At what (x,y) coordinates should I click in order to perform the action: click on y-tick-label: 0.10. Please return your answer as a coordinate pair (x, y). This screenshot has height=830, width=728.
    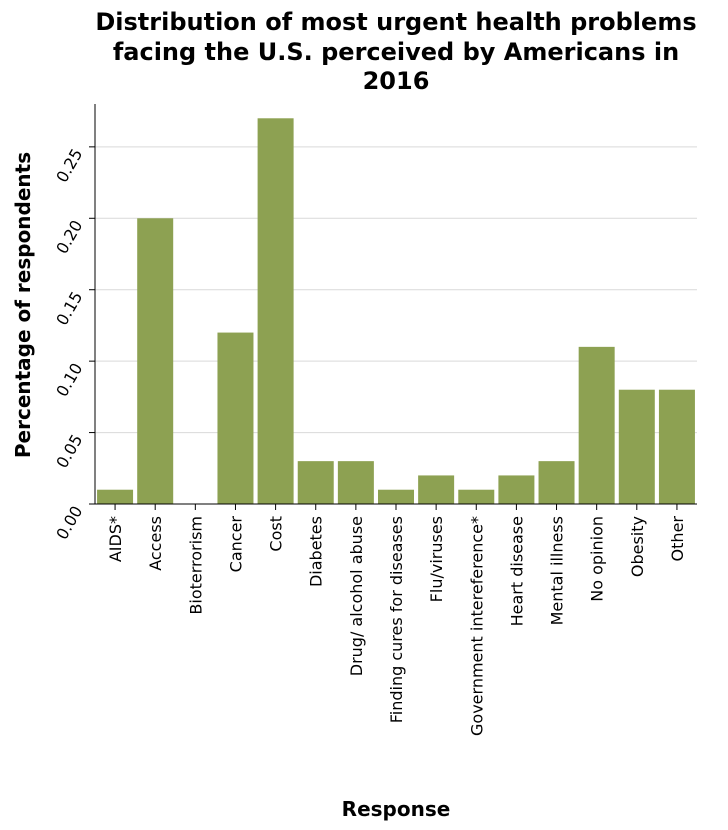
    Looking at the image, I should click on (69, 380).